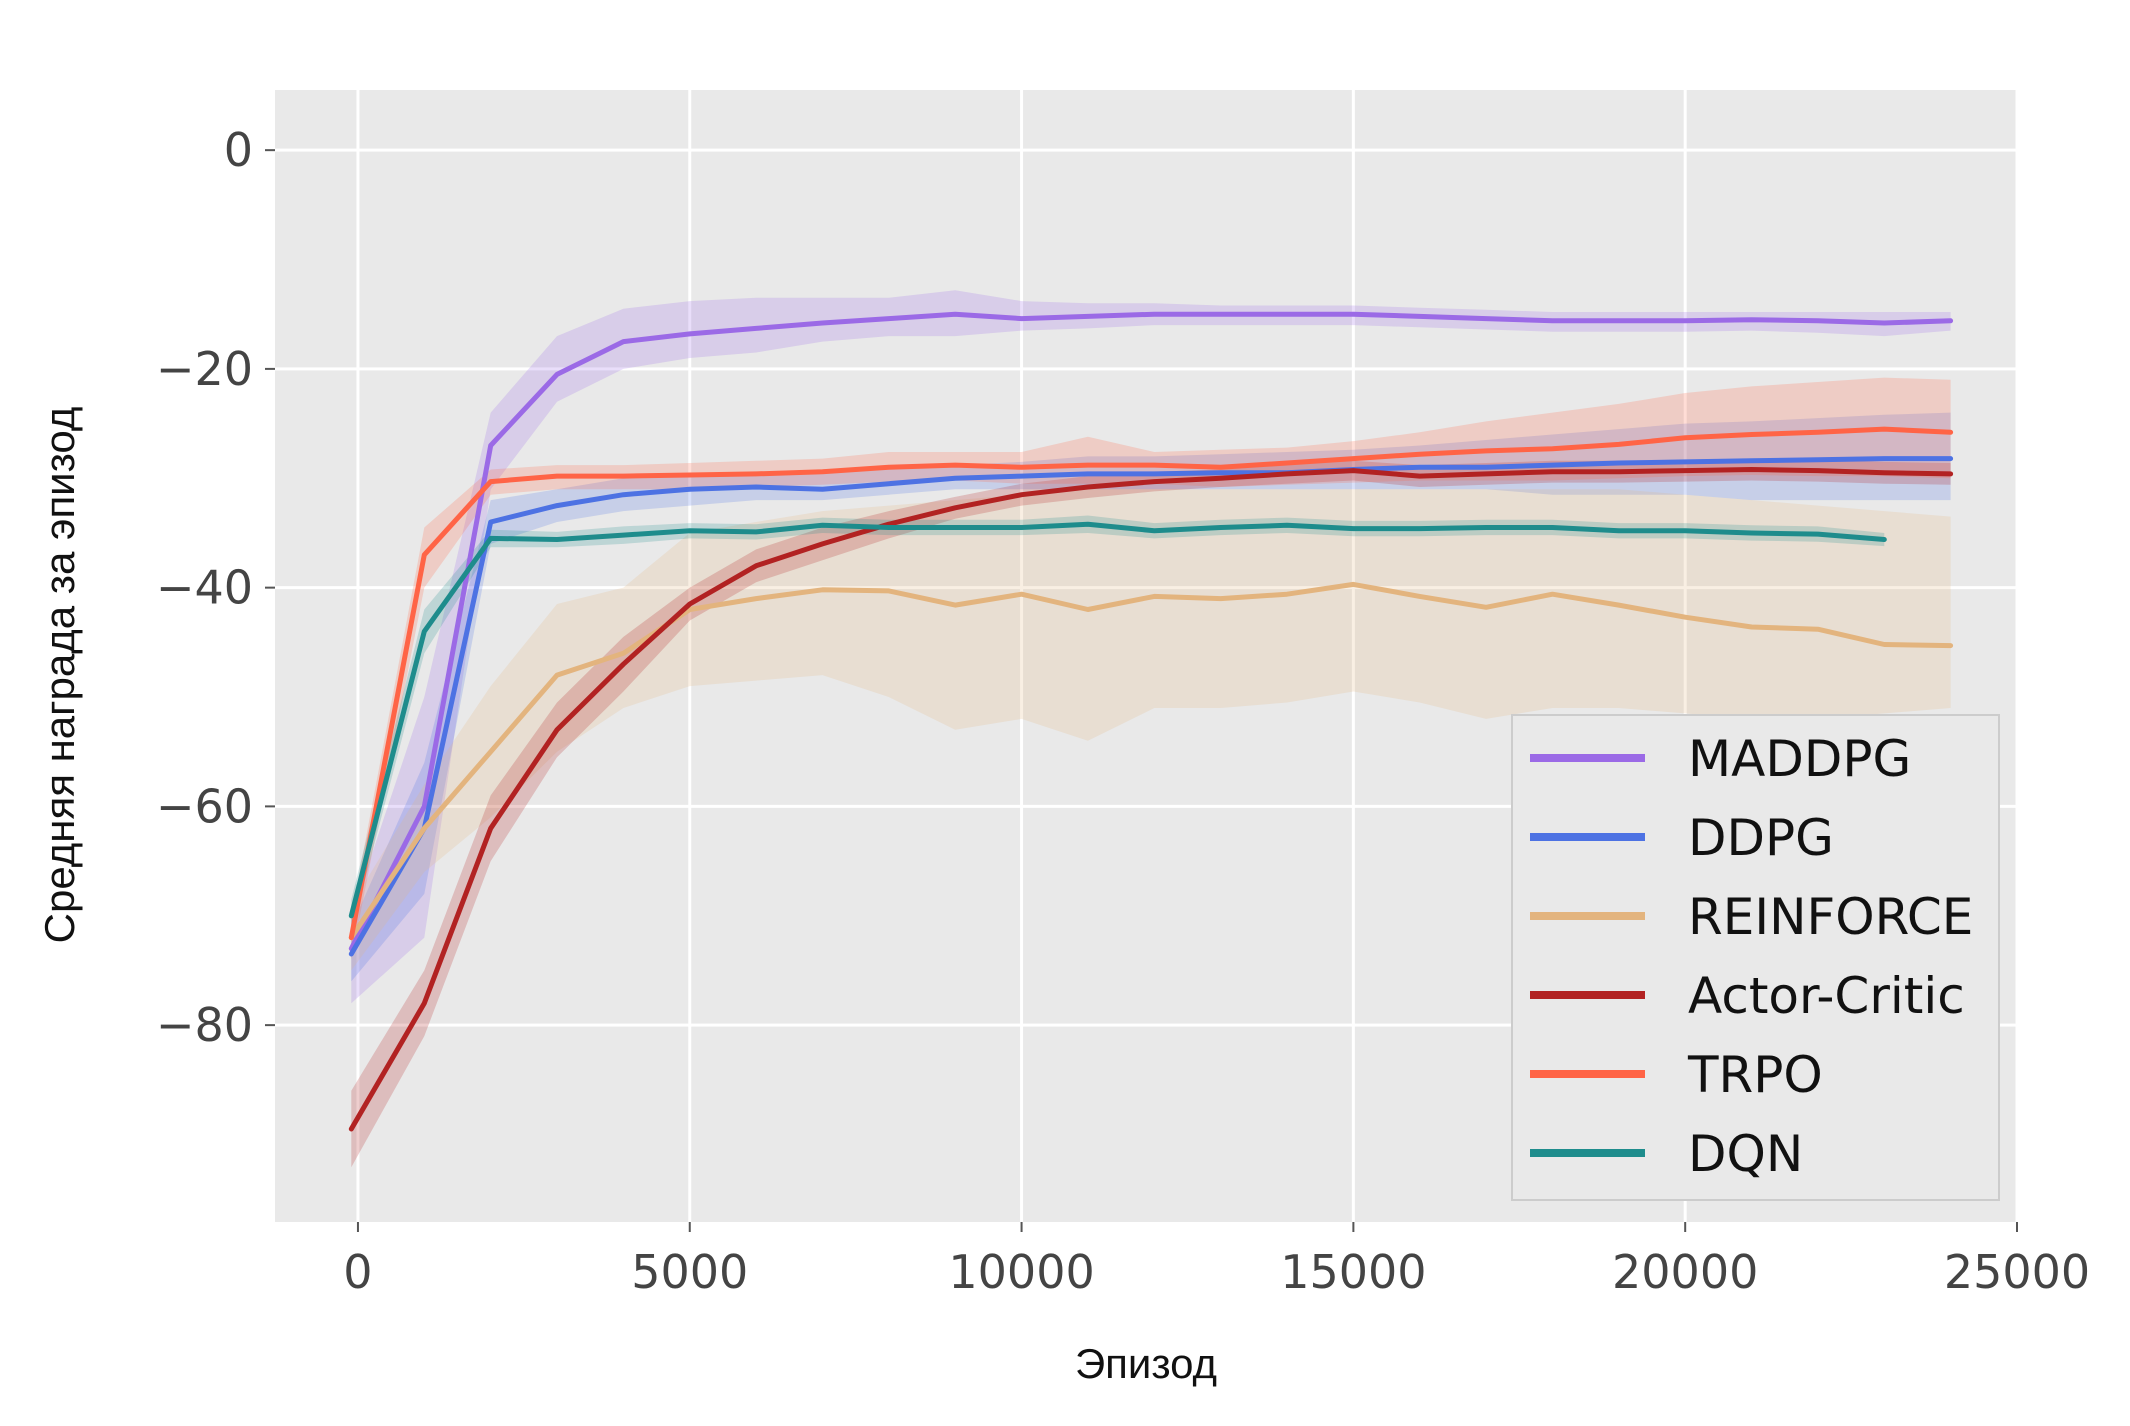 The height and width of the screenshot is (1426, 2130). I want to click on x-tick-label: 20000, so click(1685, 1272).